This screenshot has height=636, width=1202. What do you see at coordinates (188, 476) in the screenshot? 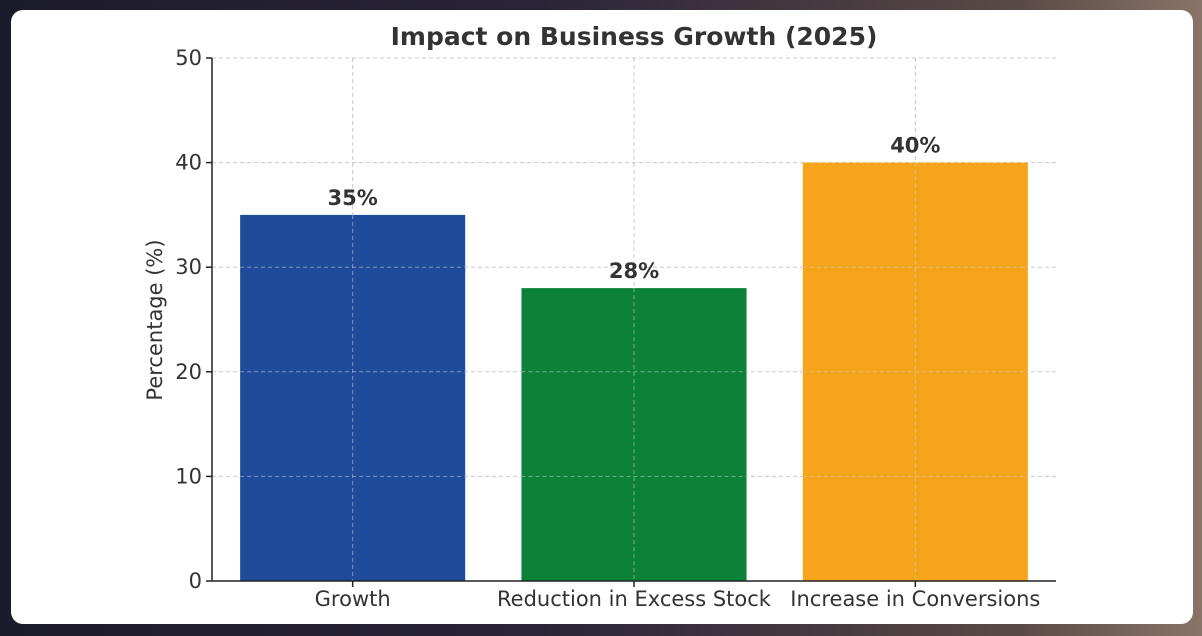
I see `y-tick-label: 10` at bounding box center [188, 476].